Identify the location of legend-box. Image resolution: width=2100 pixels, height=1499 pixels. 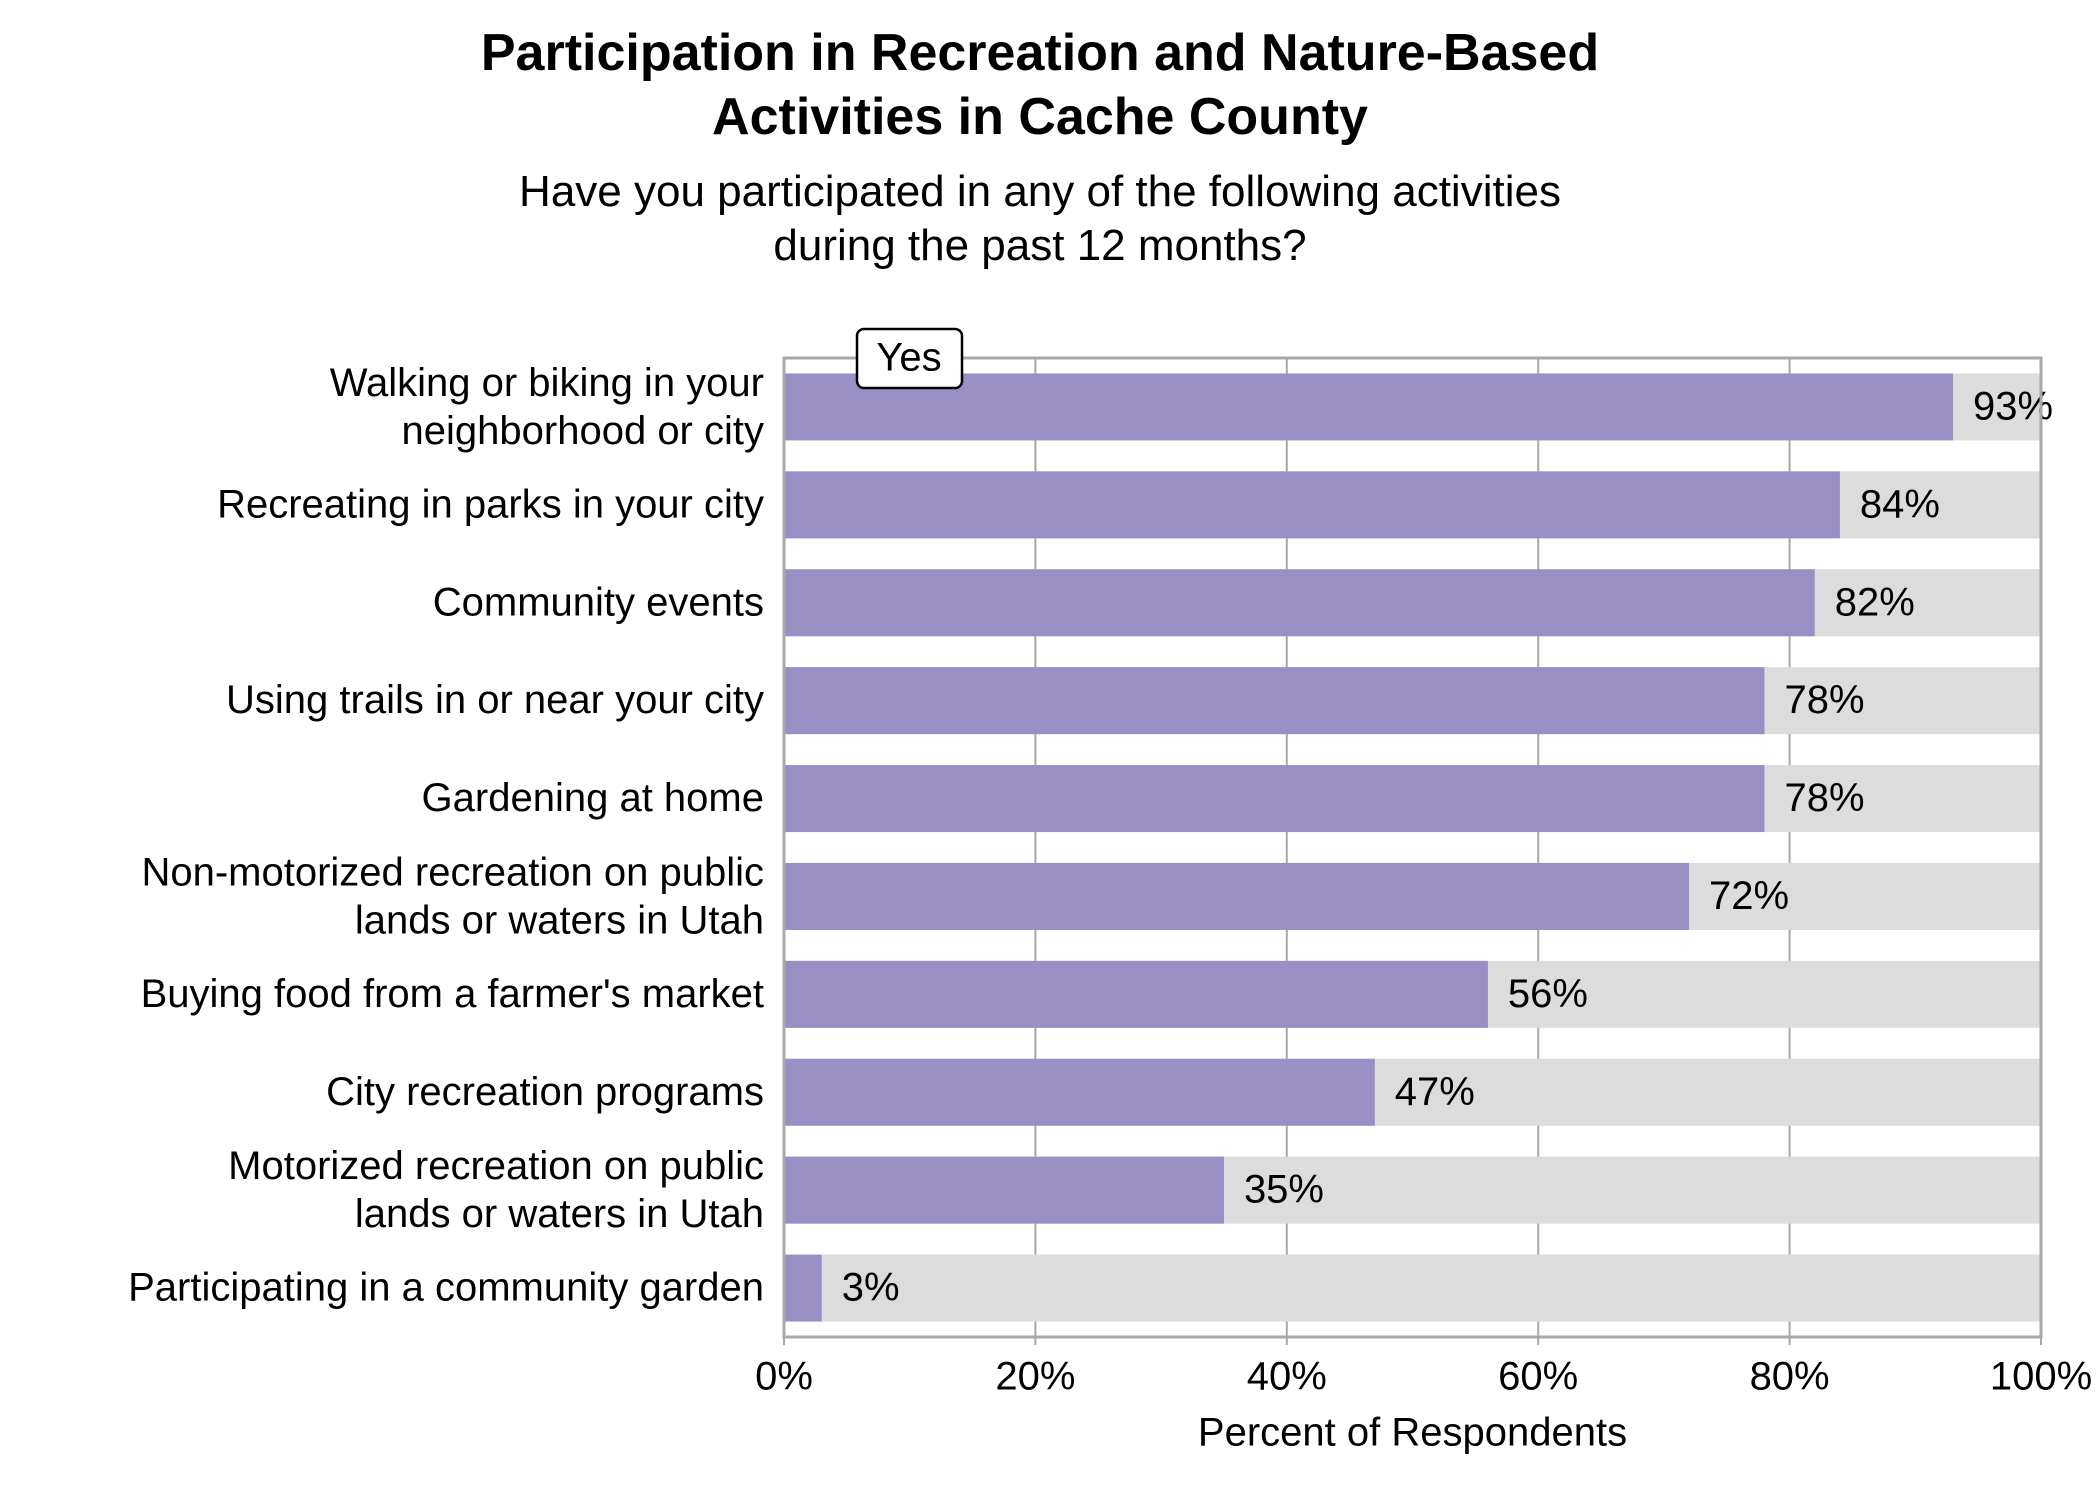
(909, 358).